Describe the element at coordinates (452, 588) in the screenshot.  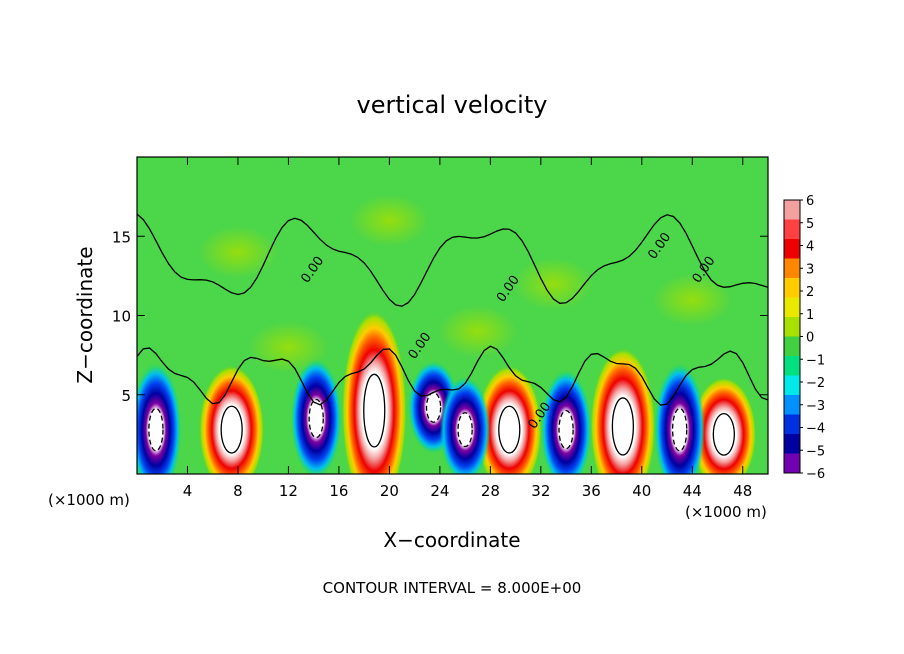
I see `contour-interval-note: CONTOUR INTERVAL = 8.000E+00` at that location.